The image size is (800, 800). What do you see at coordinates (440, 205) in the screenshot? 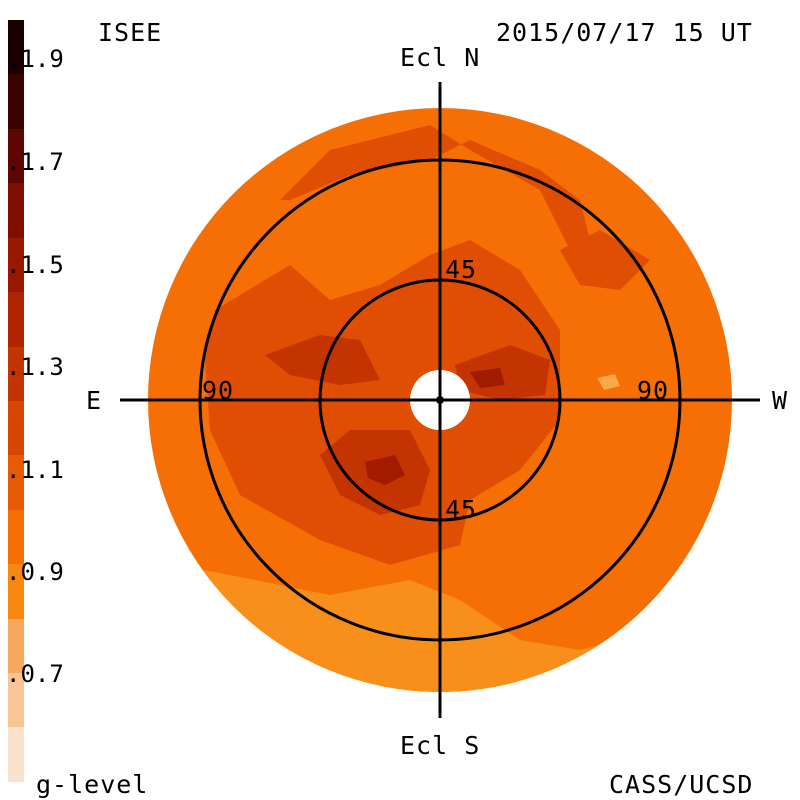
I see `contour-region-upper` at bounding box center [440, 205].